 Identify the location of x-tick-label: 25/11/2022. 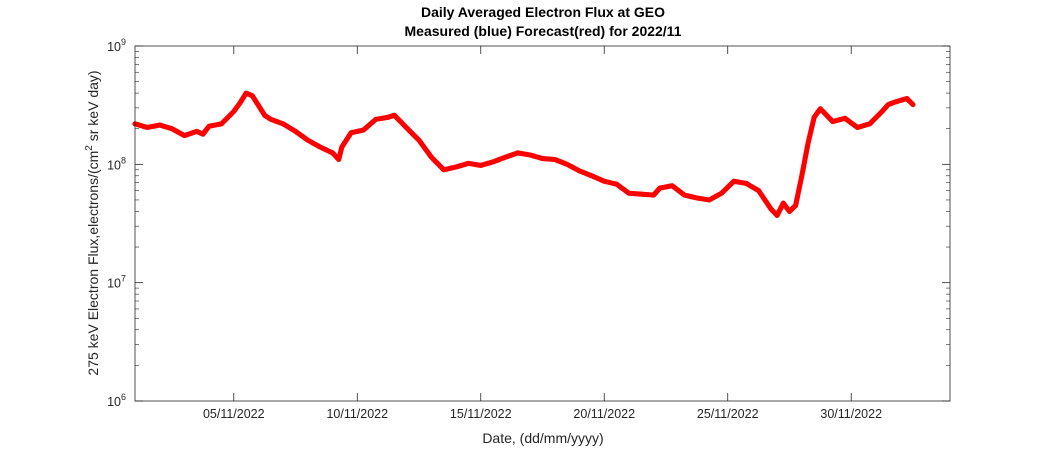
(728, 414).